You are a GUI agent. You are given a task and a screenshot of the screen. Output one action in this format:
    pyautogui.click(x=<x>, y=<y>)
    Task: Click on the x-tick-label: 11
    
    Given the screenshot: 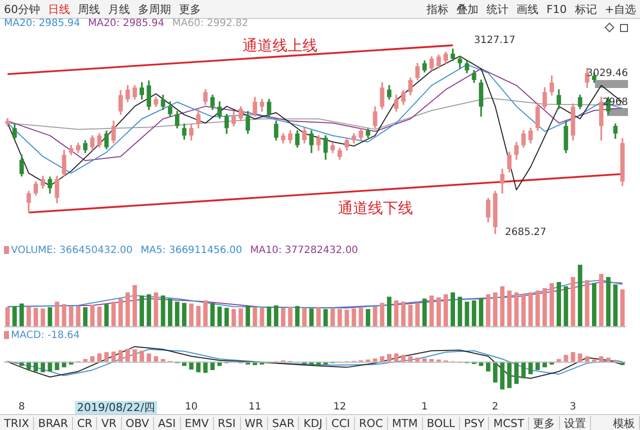 What is the action you would take?
    pyautogui.click(x=255, y=407)
    